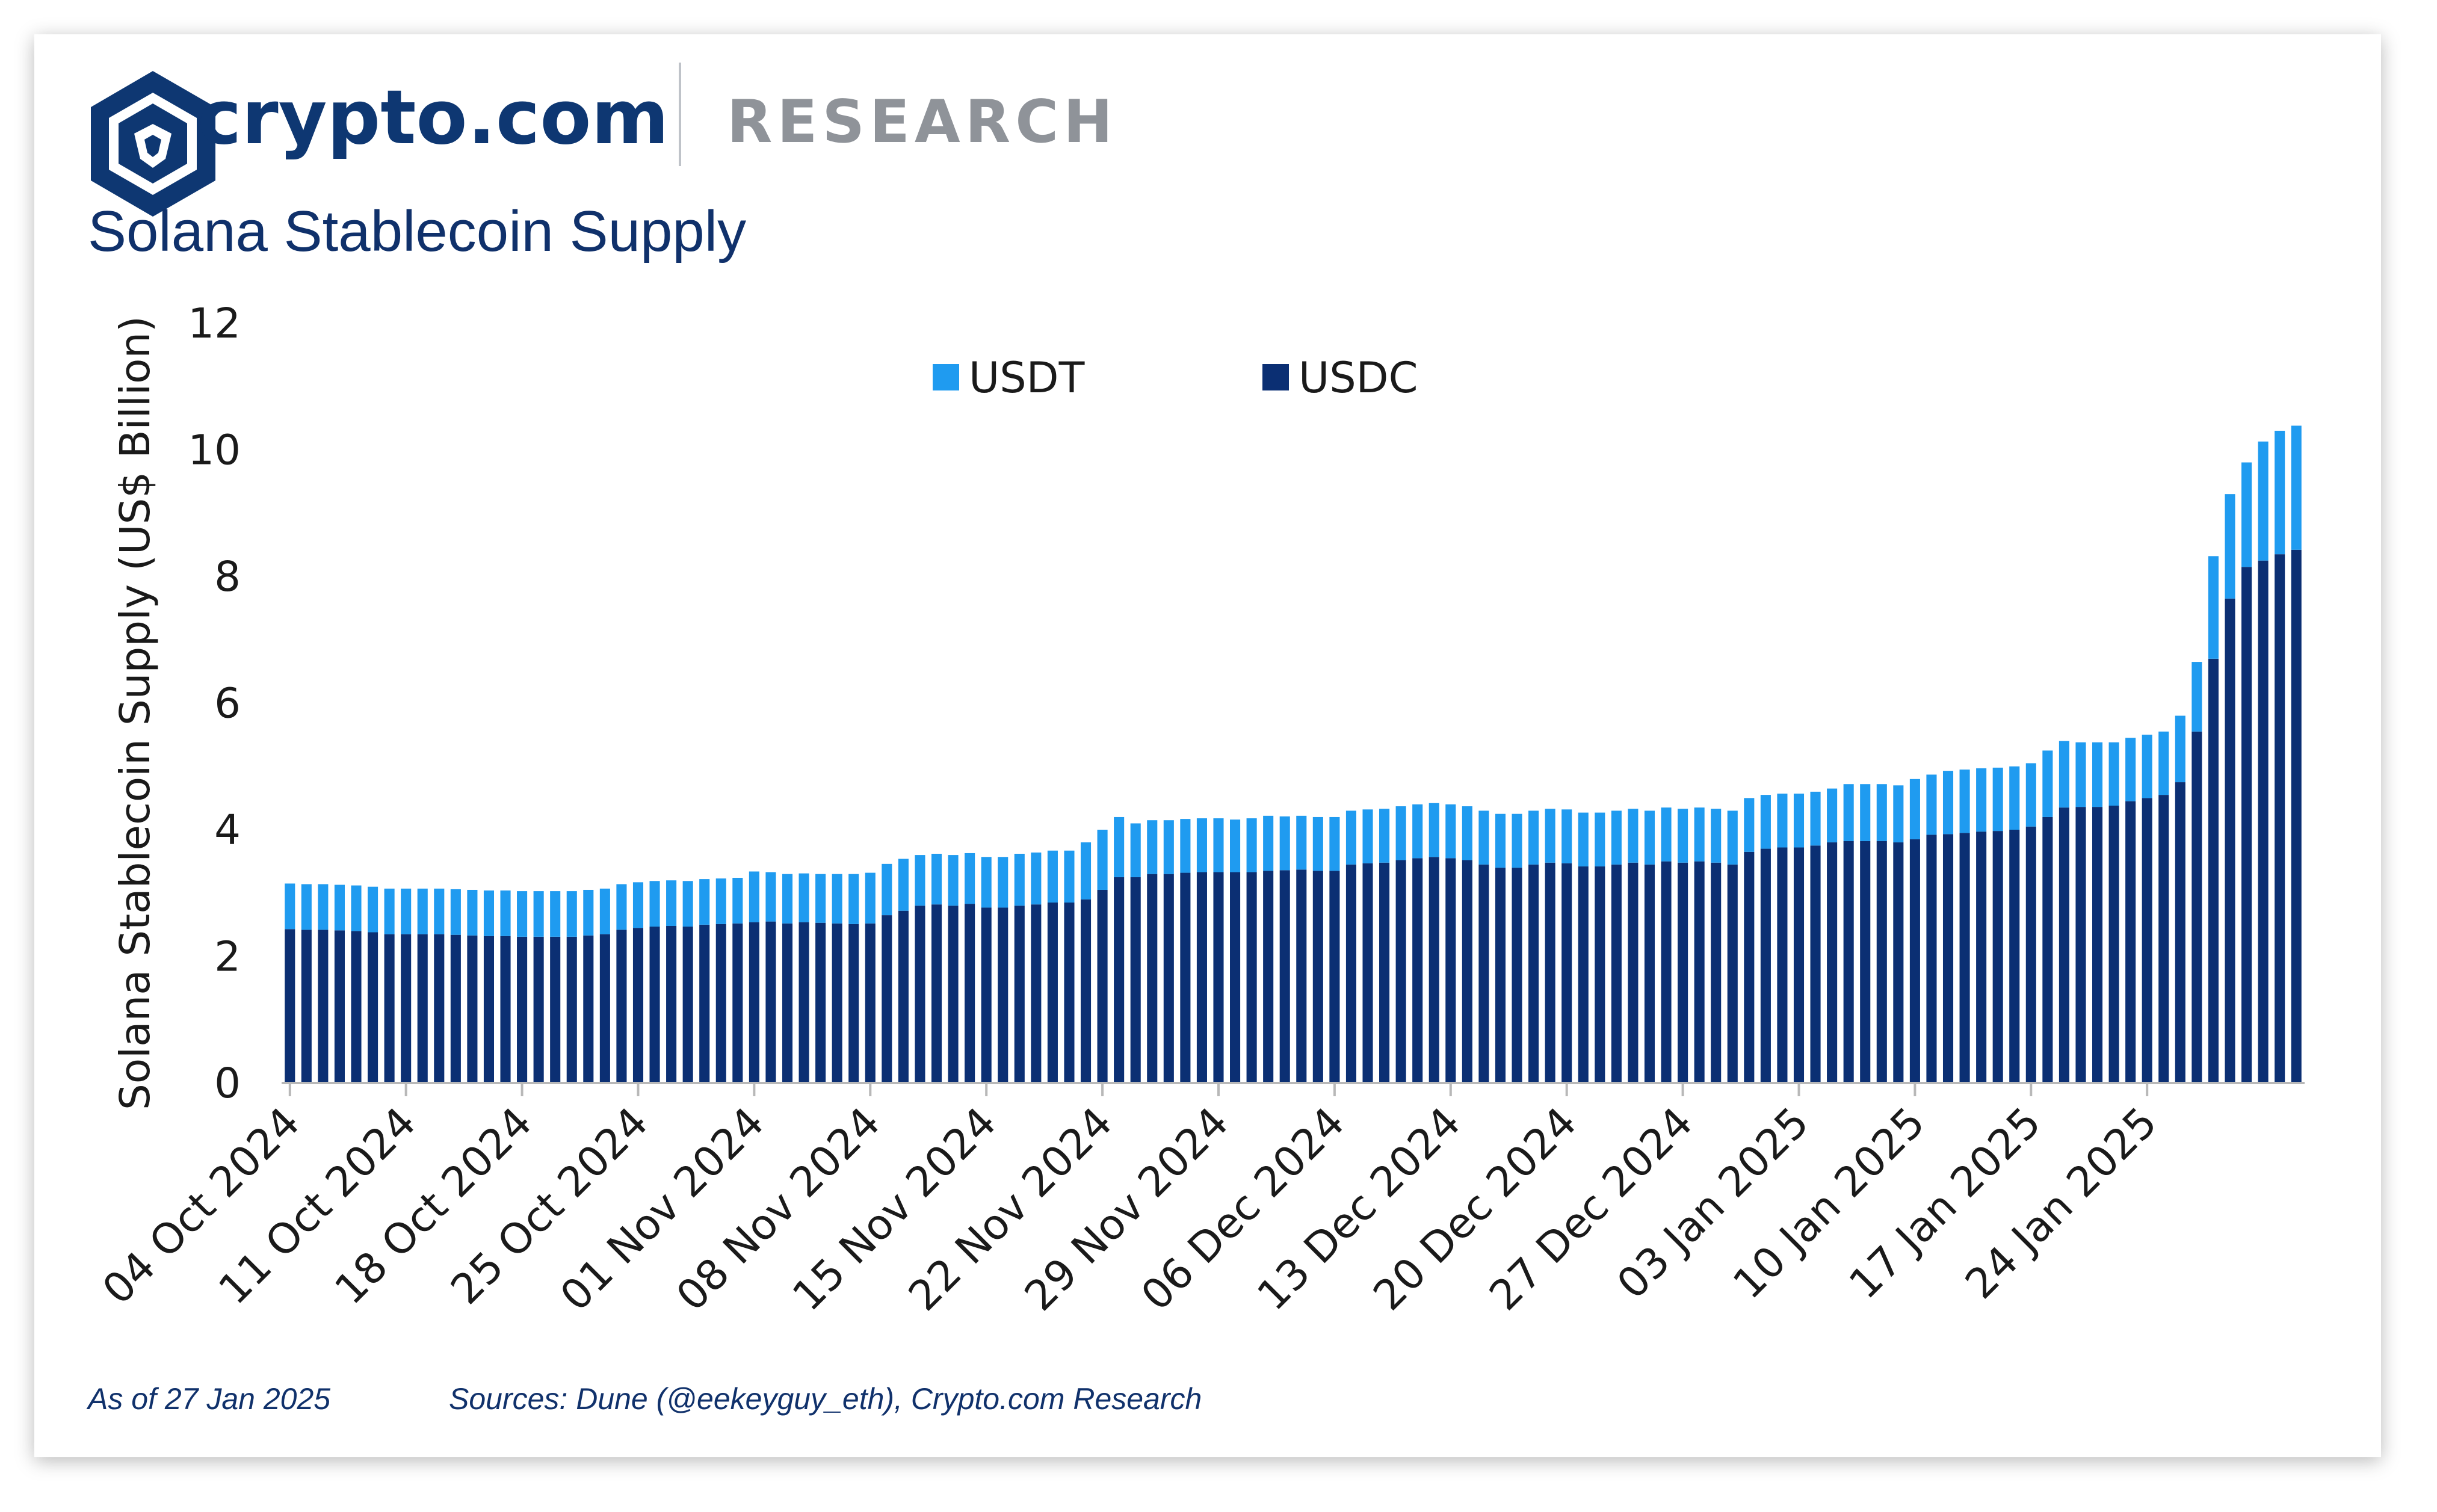  Describe the element at coordinates (153, 144) in the screenshot. I see `crypto-com-logo-icon` at that location.